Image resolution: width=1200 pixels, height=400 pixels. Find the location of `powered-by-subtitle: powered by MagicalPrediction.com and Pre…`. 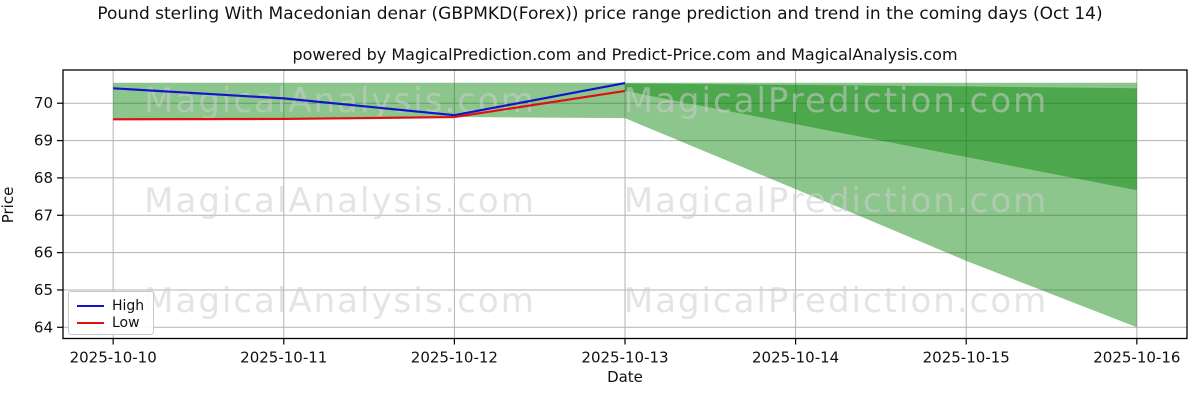

powered-by-subtitle: powered by MagicalPrediction.com and Pre… is located at coordinates (625, 54).